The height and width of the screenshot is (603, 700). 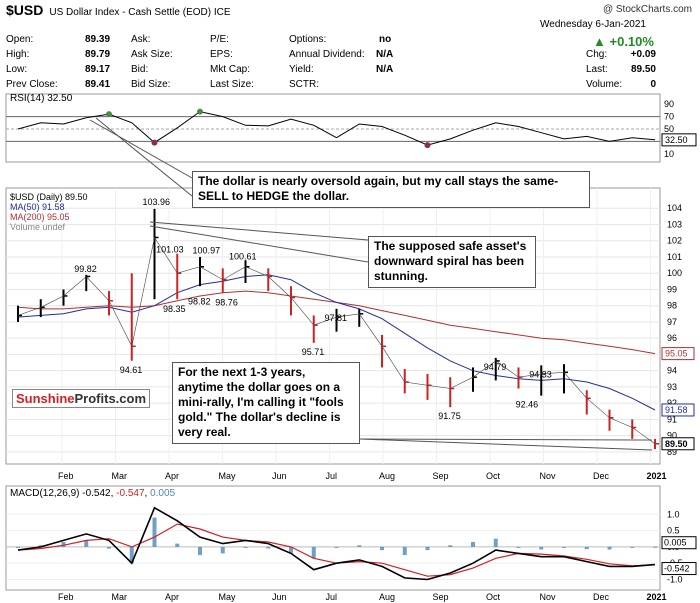 I want to click on symbol: $USD, so click(x=25, y=10).